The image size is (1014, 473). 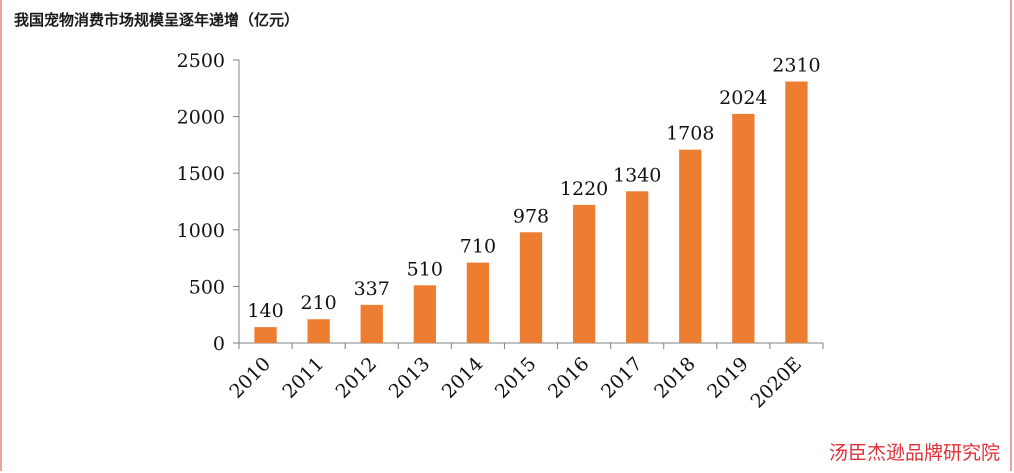 What do you see at coordinates (265, 311) in the screenshot?
I see `data-label: 140` at bounding box center [265, 311].